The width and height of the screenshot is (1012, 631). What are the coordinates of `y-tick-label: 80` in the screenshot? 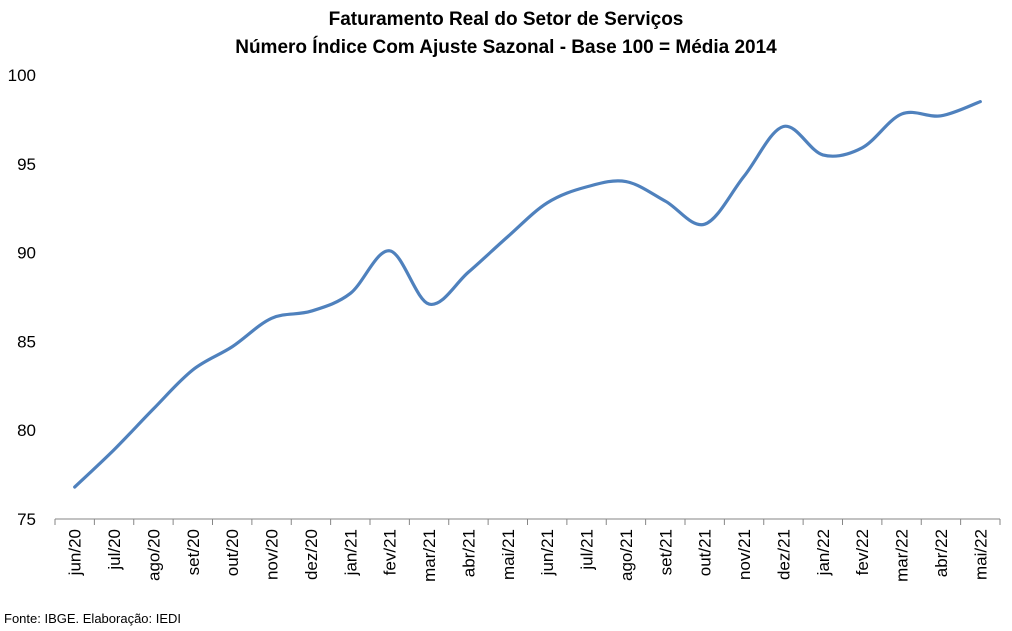 It's located at (26, 430).